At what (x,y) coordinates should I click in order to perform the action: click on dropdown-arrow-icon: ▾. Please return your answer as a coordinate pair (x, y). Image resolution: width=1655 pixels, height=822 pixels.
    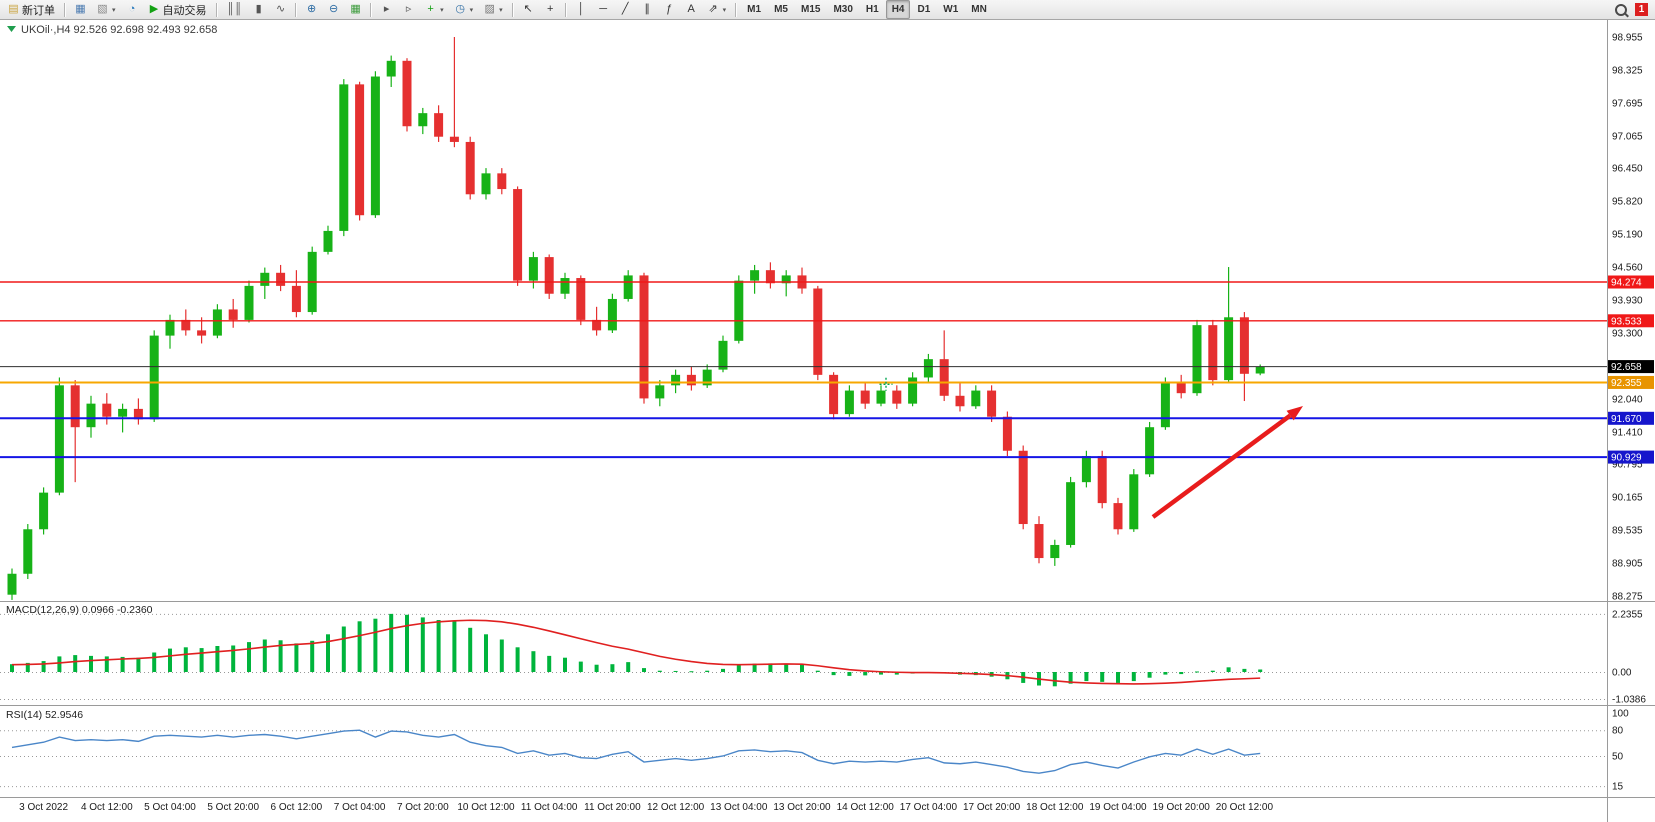
    Looking at the image, I should click on (501, 10).